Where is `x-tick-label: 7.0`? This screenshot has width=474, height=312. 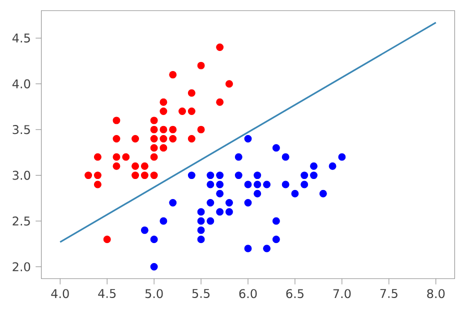 x-tick-label: 7.0 is located at coordinates (342, 293).